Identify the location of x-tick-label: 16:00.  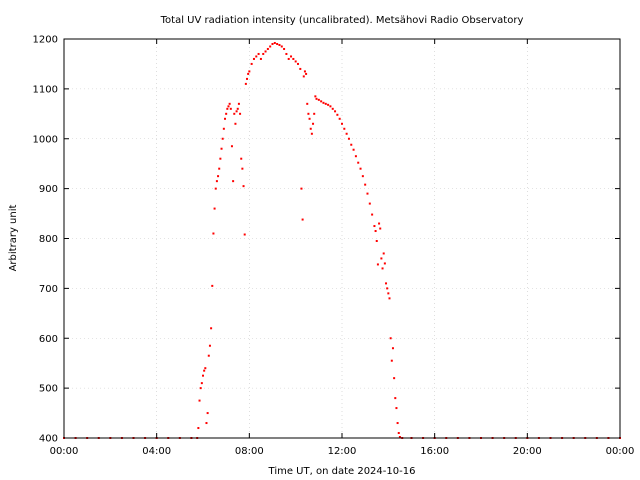
(434, 451).